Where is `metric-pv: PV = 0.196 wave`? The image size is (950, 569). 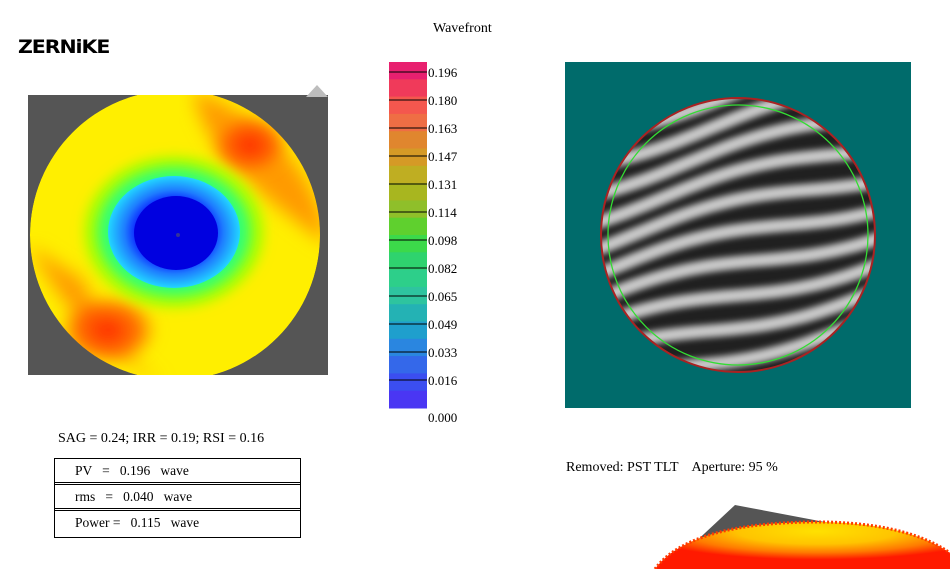 metric-pv: PV = 0.196 wave is located at coordinates (177, 472).